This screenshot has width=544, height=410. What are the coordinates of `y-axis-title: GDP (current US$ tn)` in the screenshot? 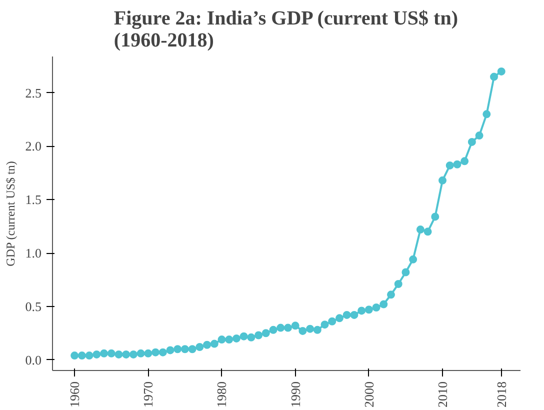 It's located at (10, 213).